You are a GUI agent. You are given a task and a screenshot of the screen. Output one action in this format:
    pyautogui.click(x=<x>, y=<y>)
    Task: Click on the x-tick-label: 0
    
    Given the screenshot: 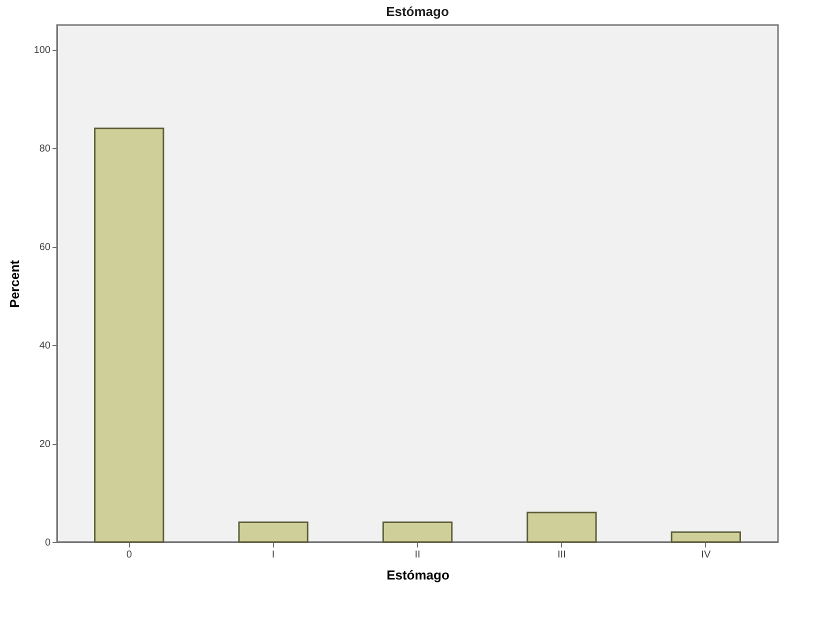 What is the action you would take?
    pyautogui.click(x=129, y=555)
    